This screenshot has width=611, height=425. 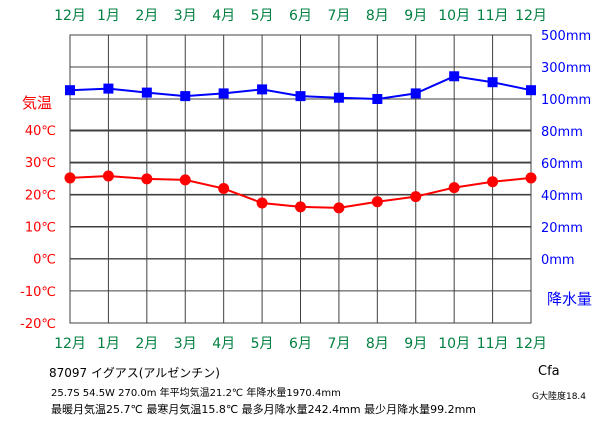 I want to click on precipitation-axis-title: 降水量, so click(x=569, y=299).